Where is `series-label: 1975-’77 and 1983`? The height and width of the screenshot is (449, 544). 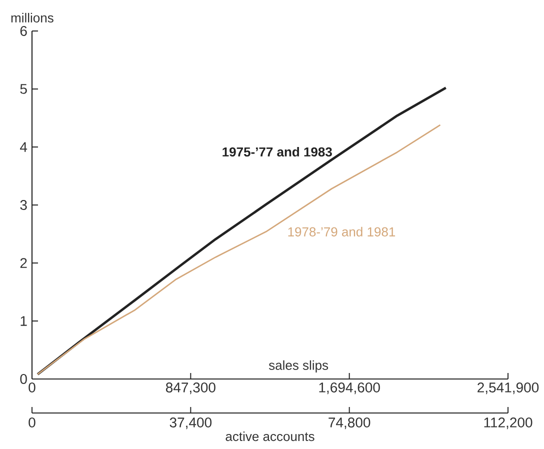 series-label: 1975-’77 and 1983 is located at coordinates (277, 151).